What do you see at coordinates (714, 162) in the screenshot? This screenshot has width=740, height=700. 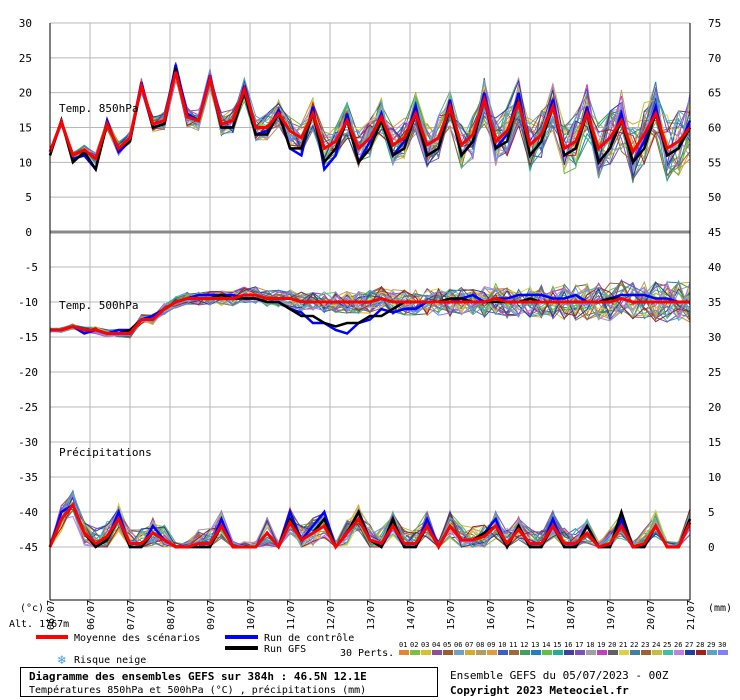 I see `tick-label-right: 55` at bounding box center [714, 162].